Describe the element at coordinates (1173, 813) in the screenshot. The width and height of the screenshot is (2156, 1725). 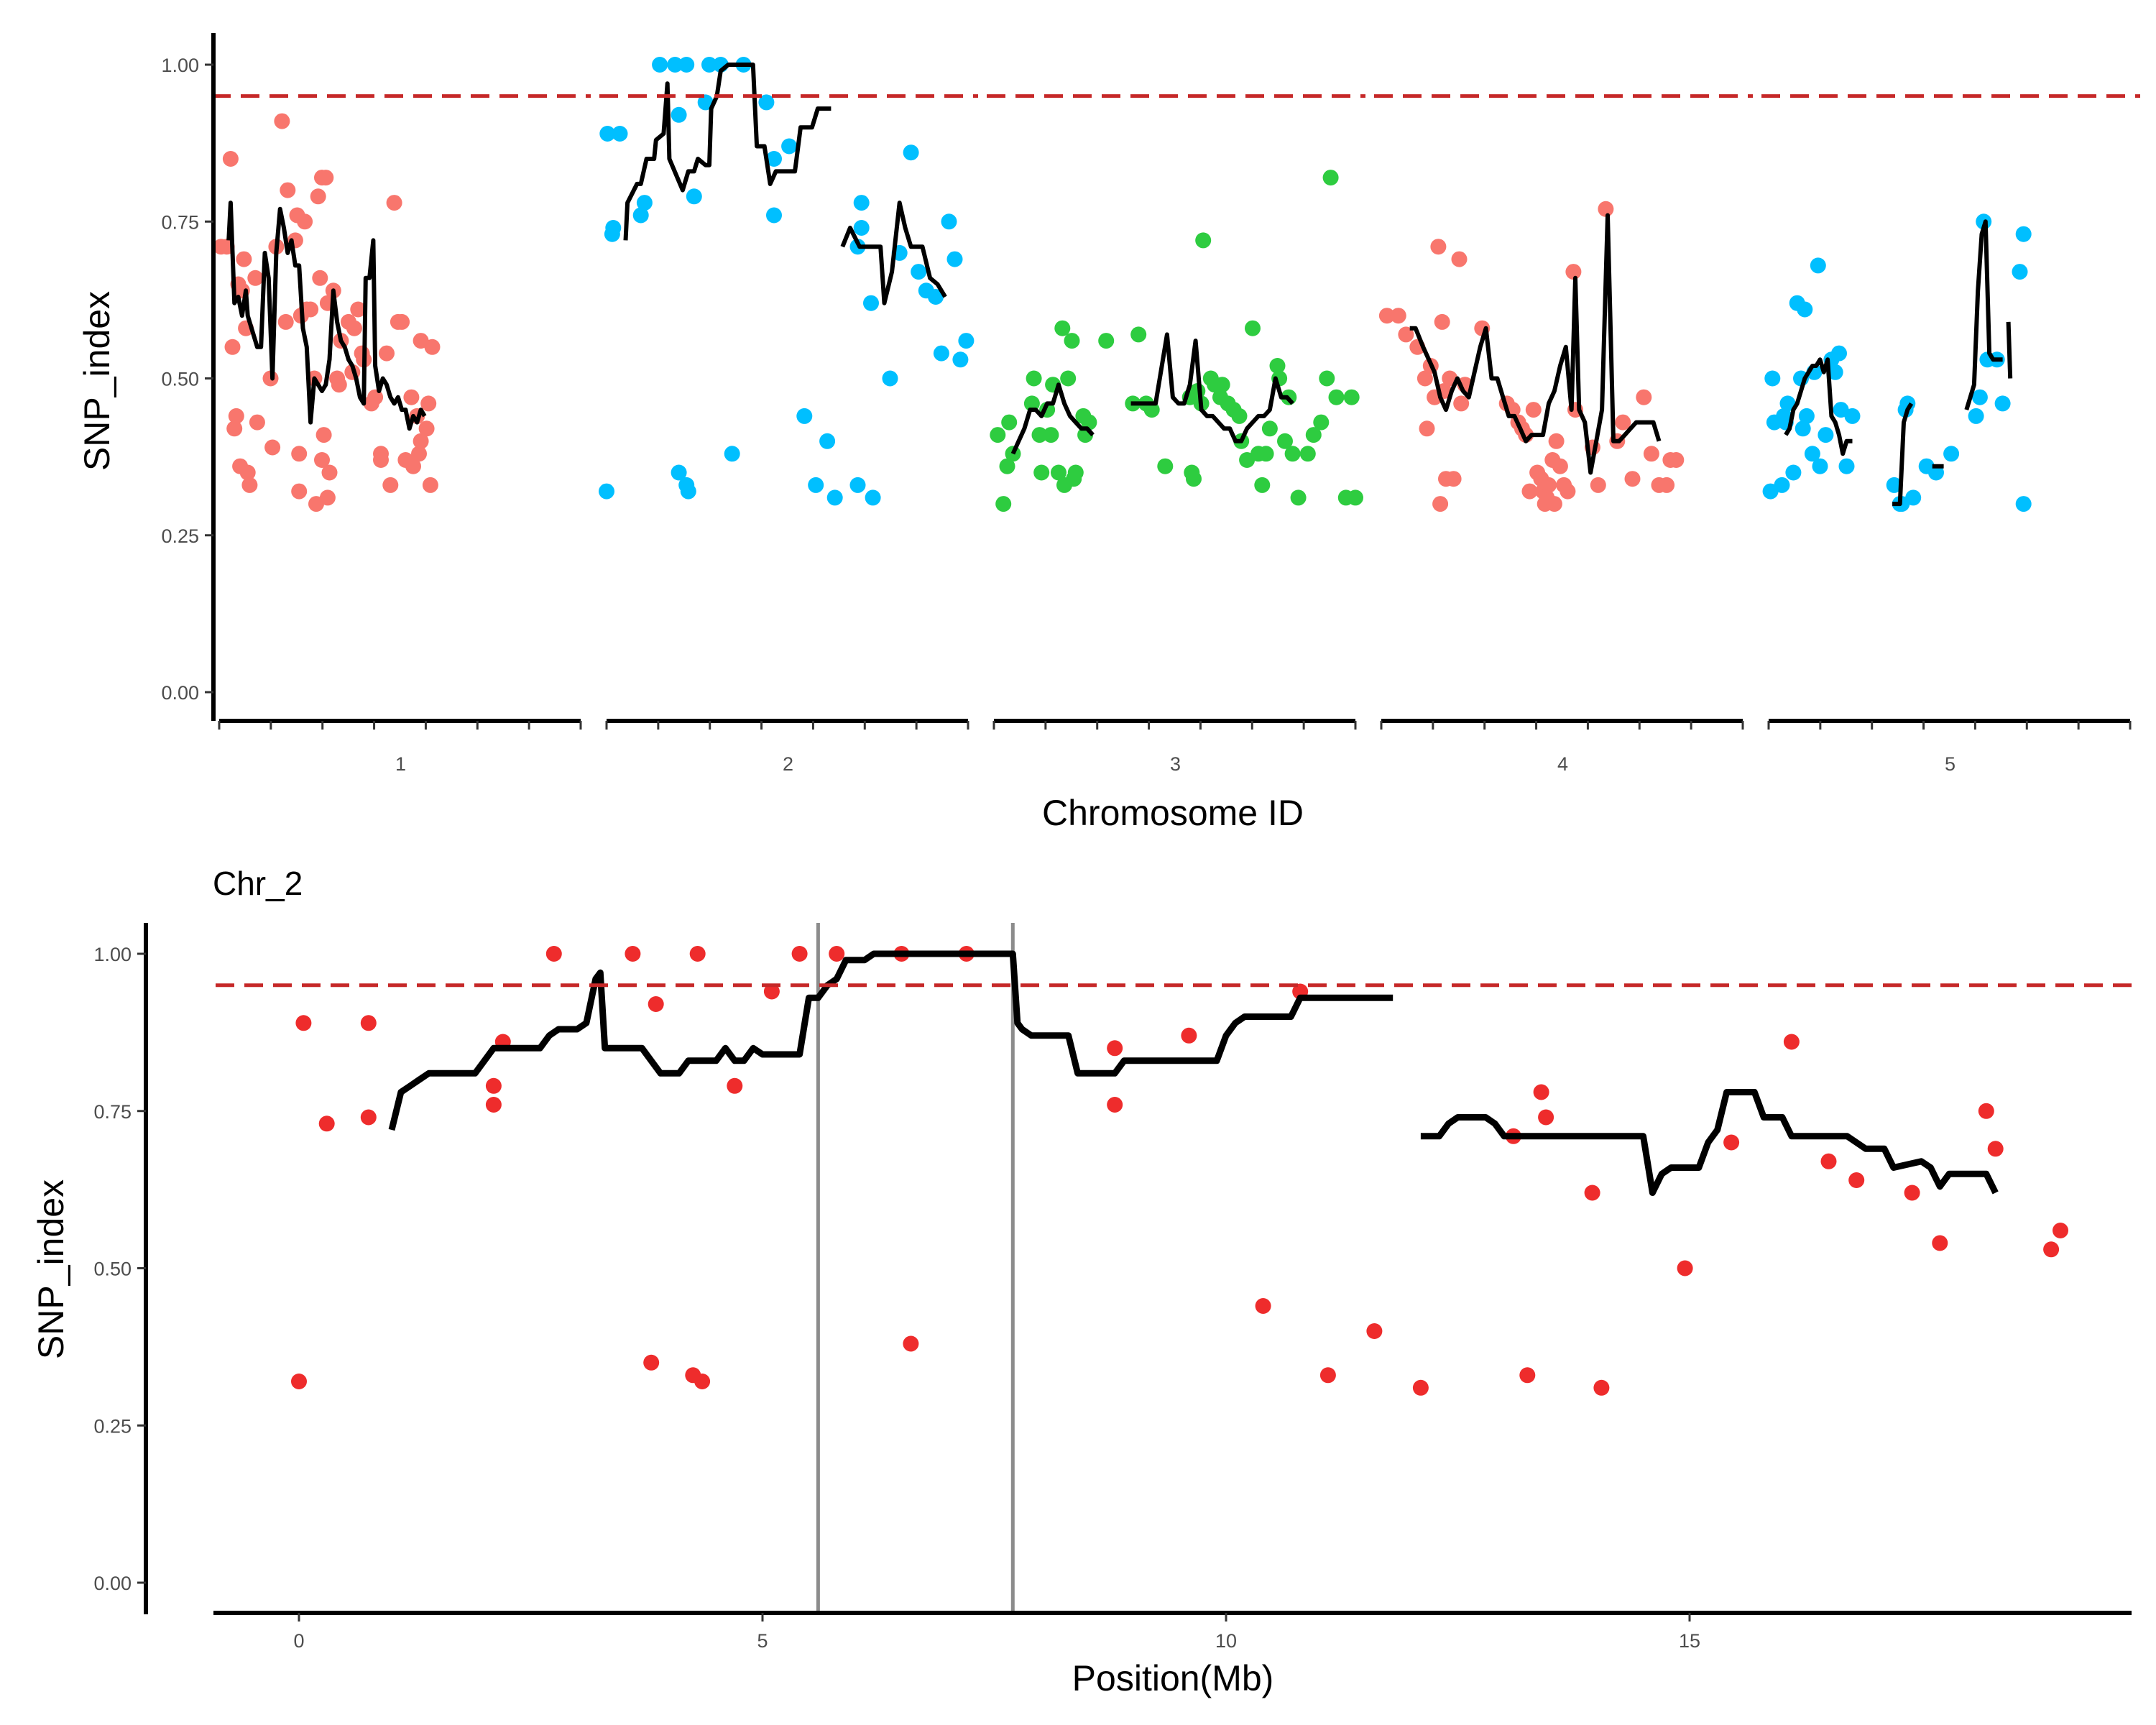
I see `top-x-axis-title: Chromosome ID` at that location.